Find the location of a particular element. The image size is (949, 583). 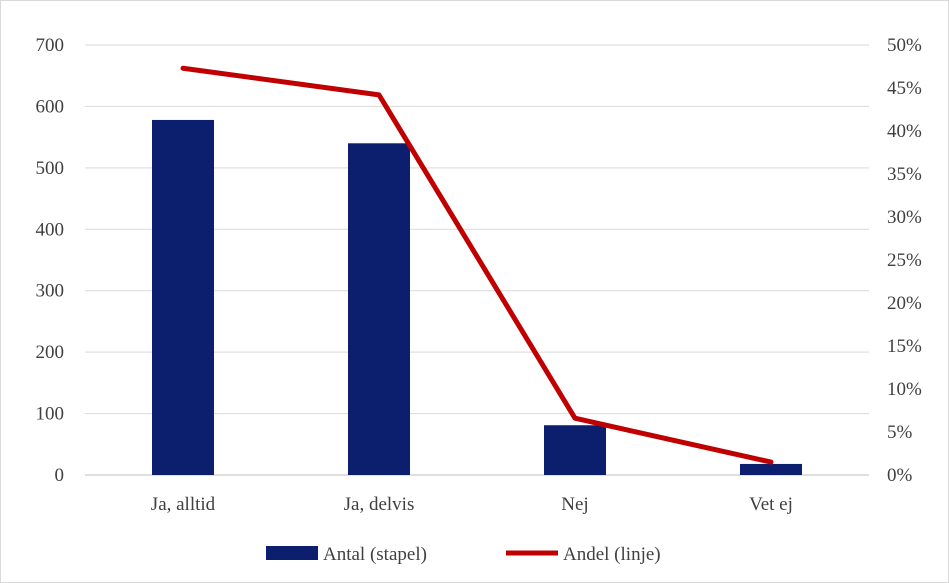

legend-swatch-bar is located at coordinates (292, 553).